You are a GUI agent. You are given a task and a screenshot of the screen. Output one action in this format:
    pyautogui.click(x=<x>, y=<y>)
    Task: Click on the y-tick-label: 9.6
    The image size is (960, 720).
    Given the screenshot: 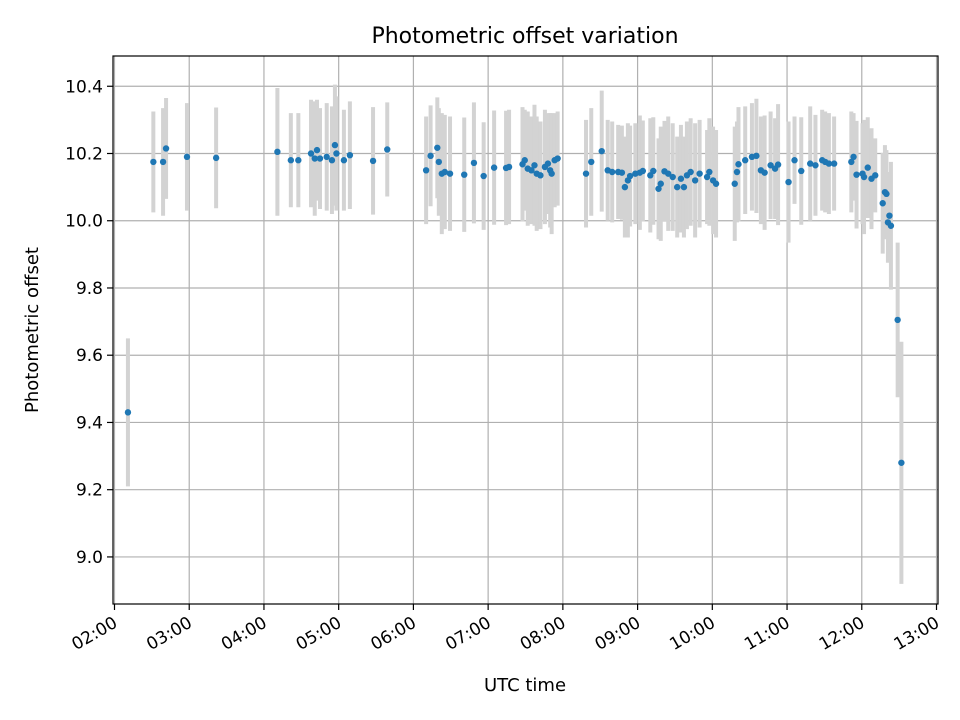 What is the action you would take?
    pyautogui.click(x=89, y=356)
    